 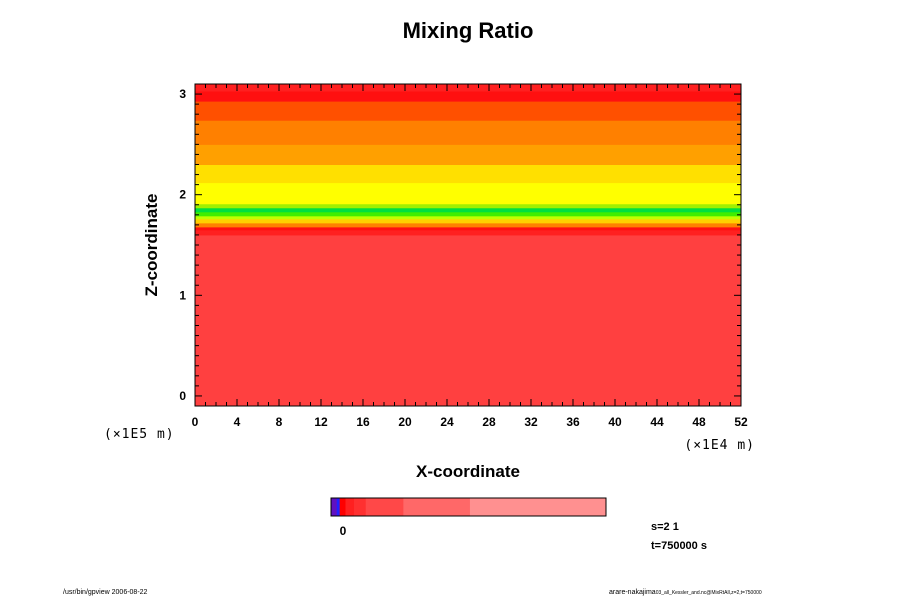 What do you see at coordinates (279, 422) in the screenshot?
I see `x-tick-label-8: 8` at bounding box center [279, 422].